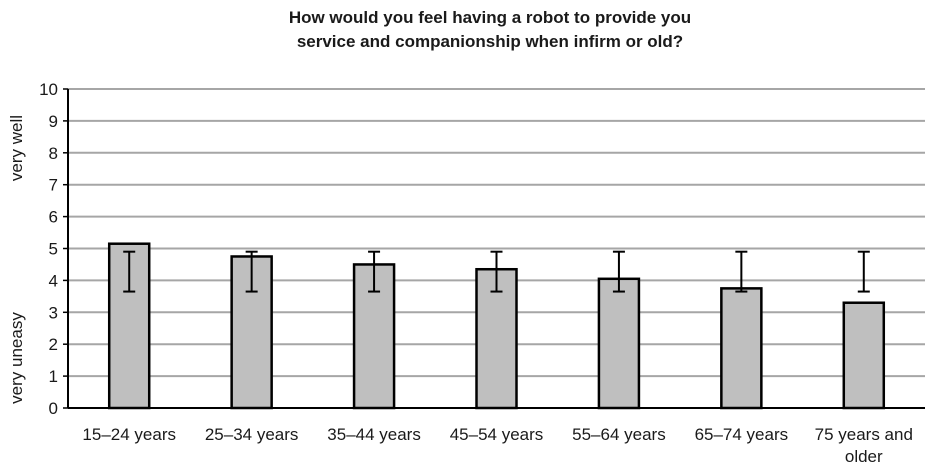 The height and width of the screenshot is (468, 930). What do you see at coordinates (497, 434) in the screenshot?
I see `x-tick-label: 45–54 years` at bounding box center [497, 434].